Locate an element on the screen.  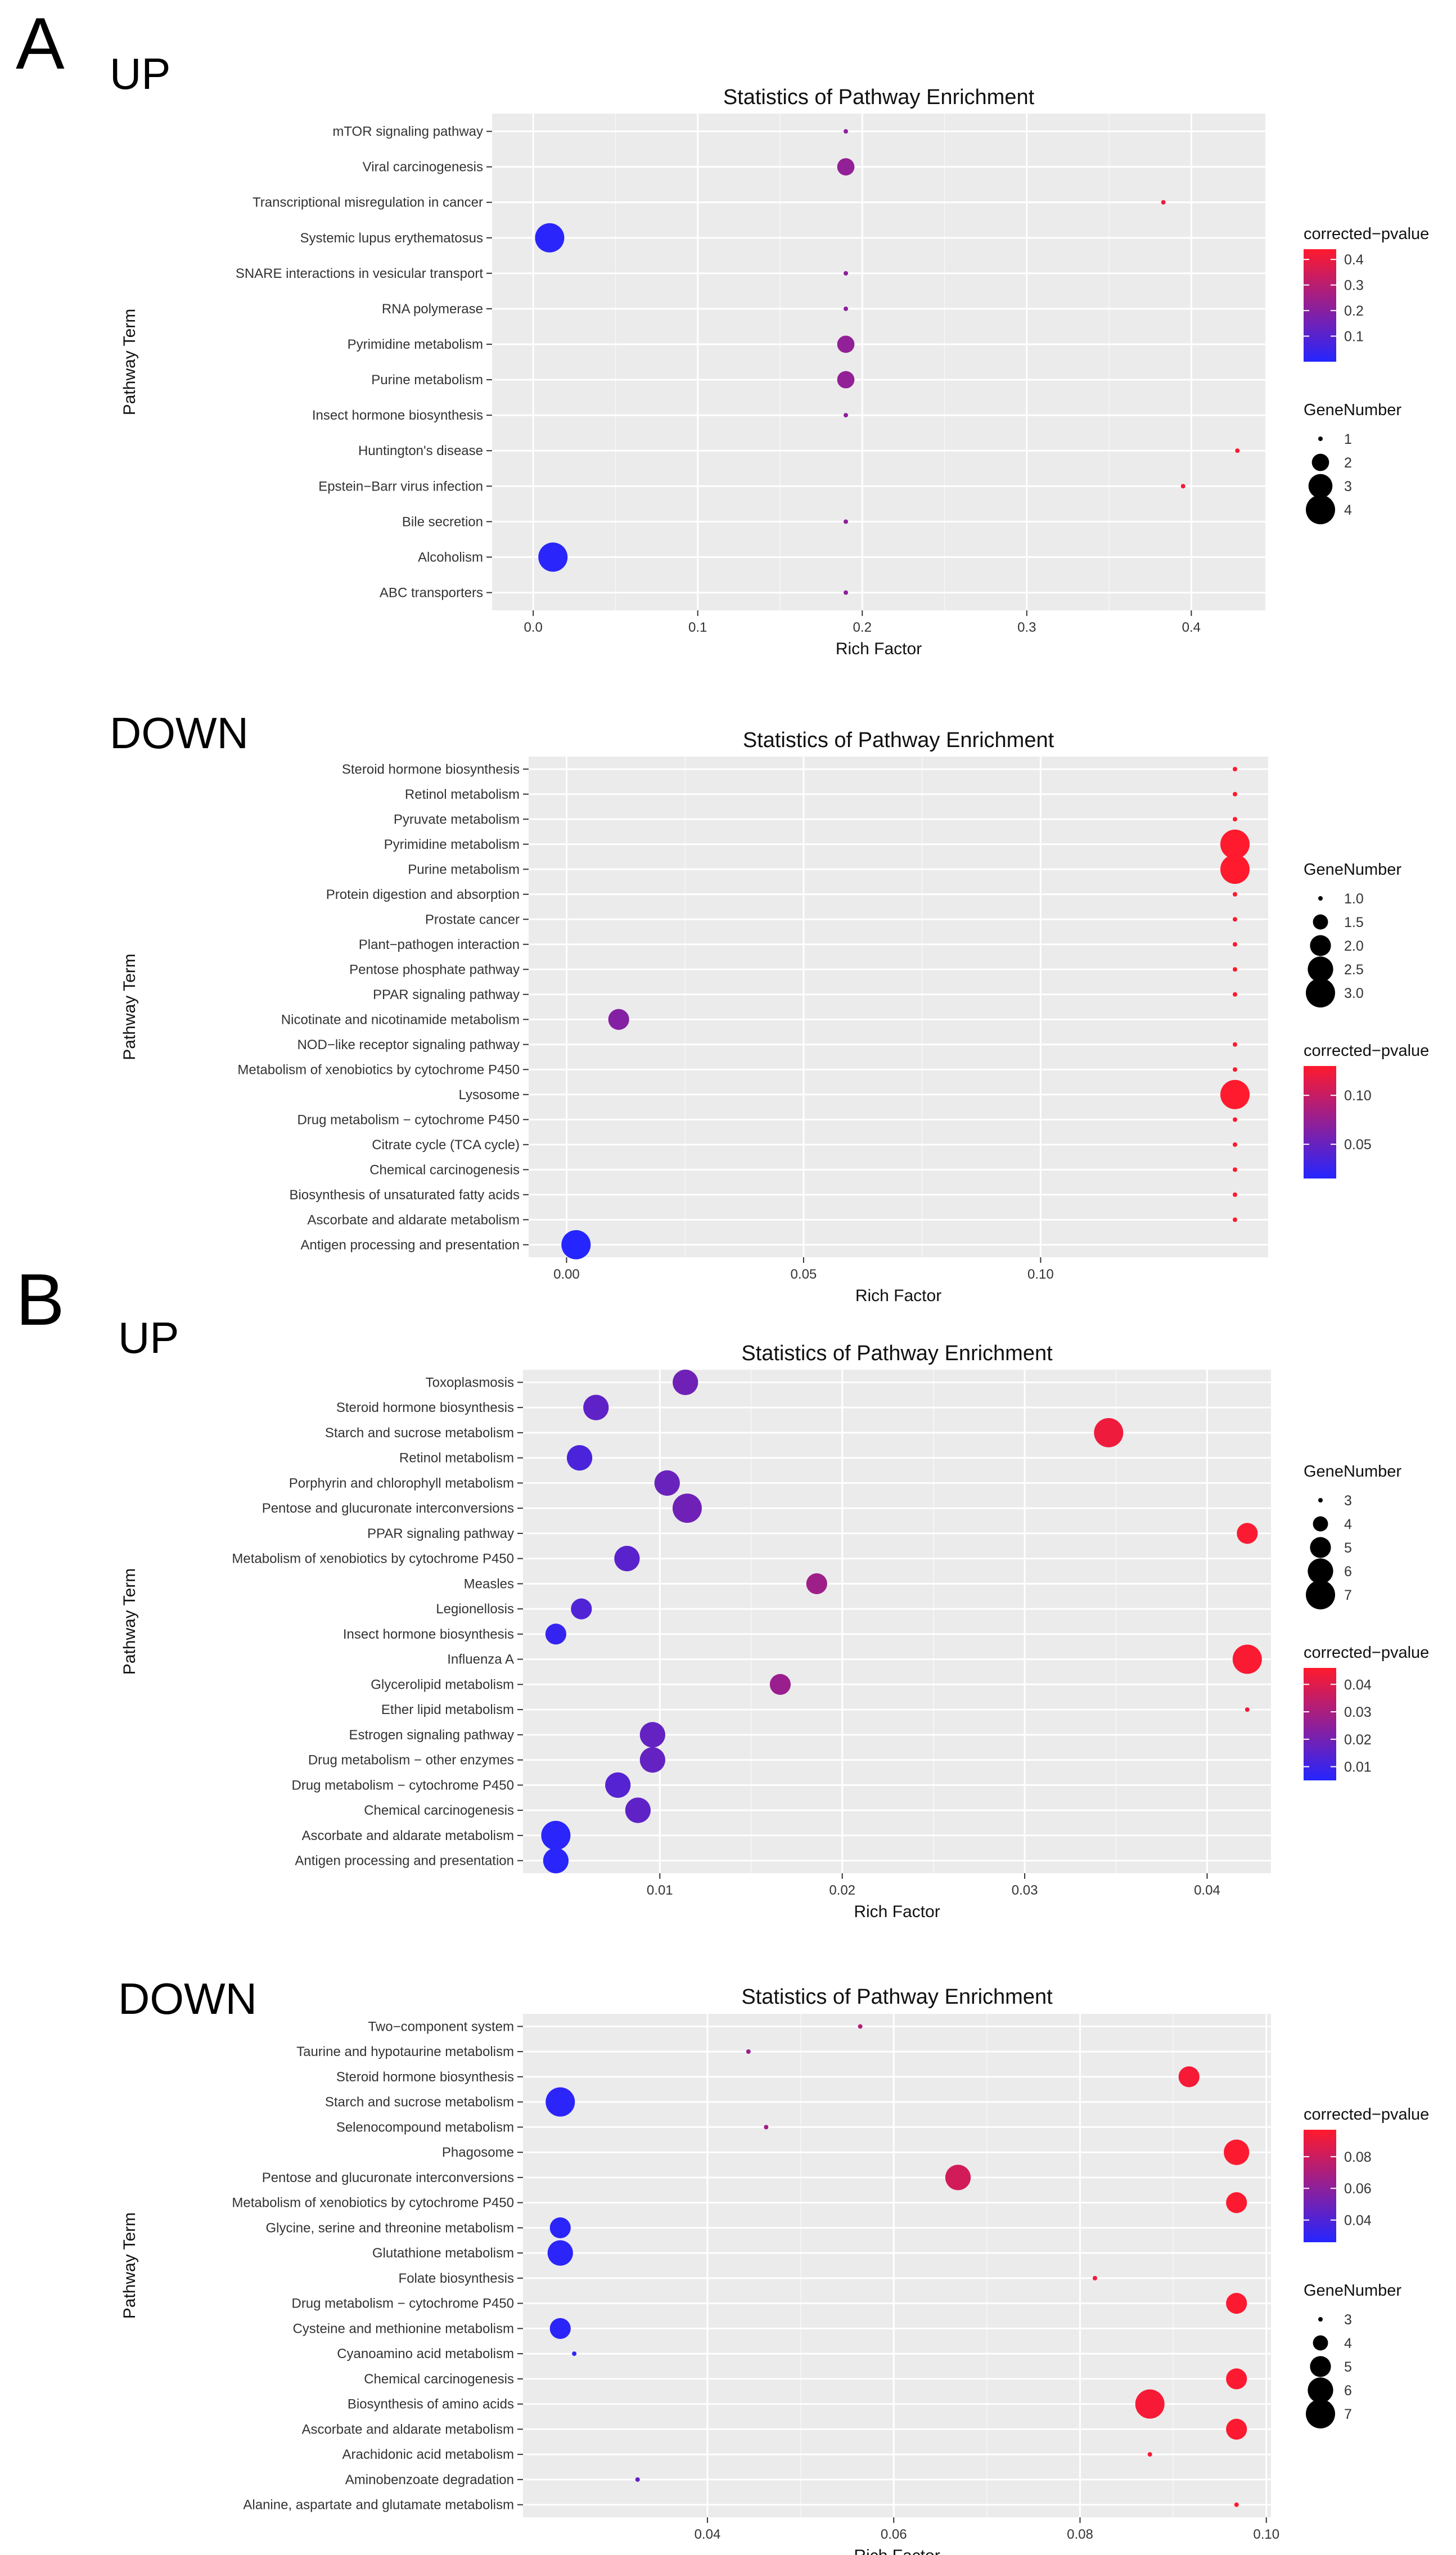
color-legend: corrected−pvalue 0.08 0.06 0.04 is located at coordinates (1366, 2174).